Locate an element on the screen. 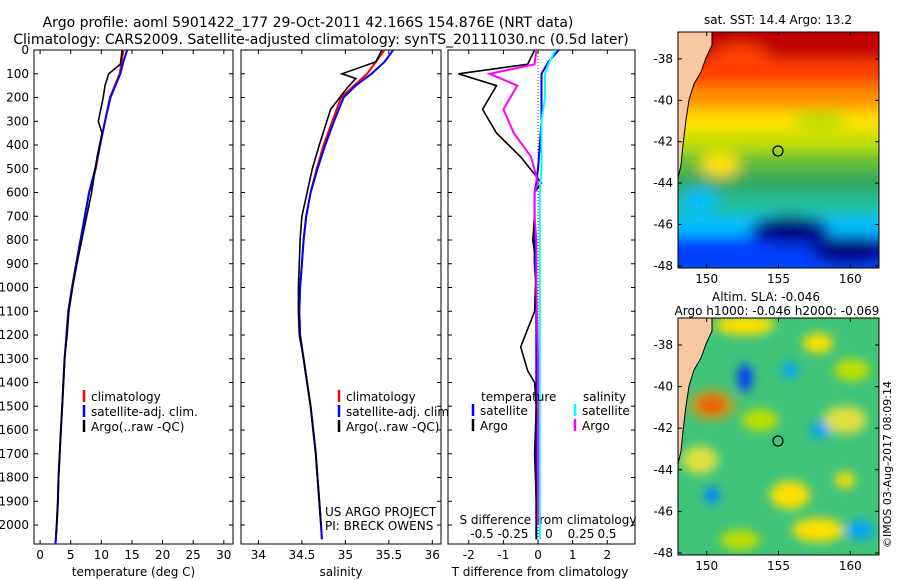  salinity-series-argo-raw-qc is located at coordinates (340, 288).